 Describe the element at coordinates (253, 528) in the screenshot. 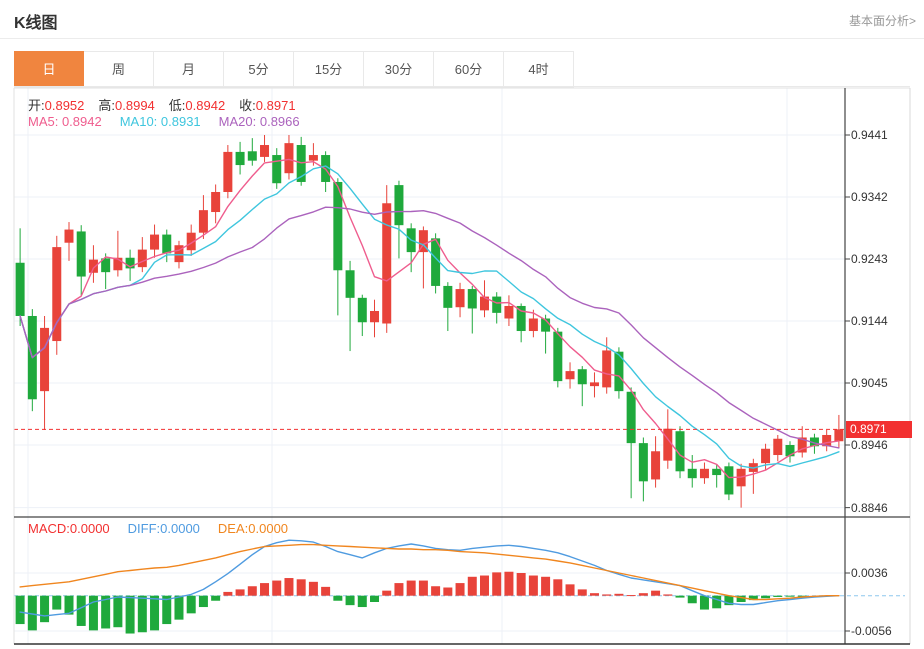

I see `dea-value: DEA:0.0000` at that location.